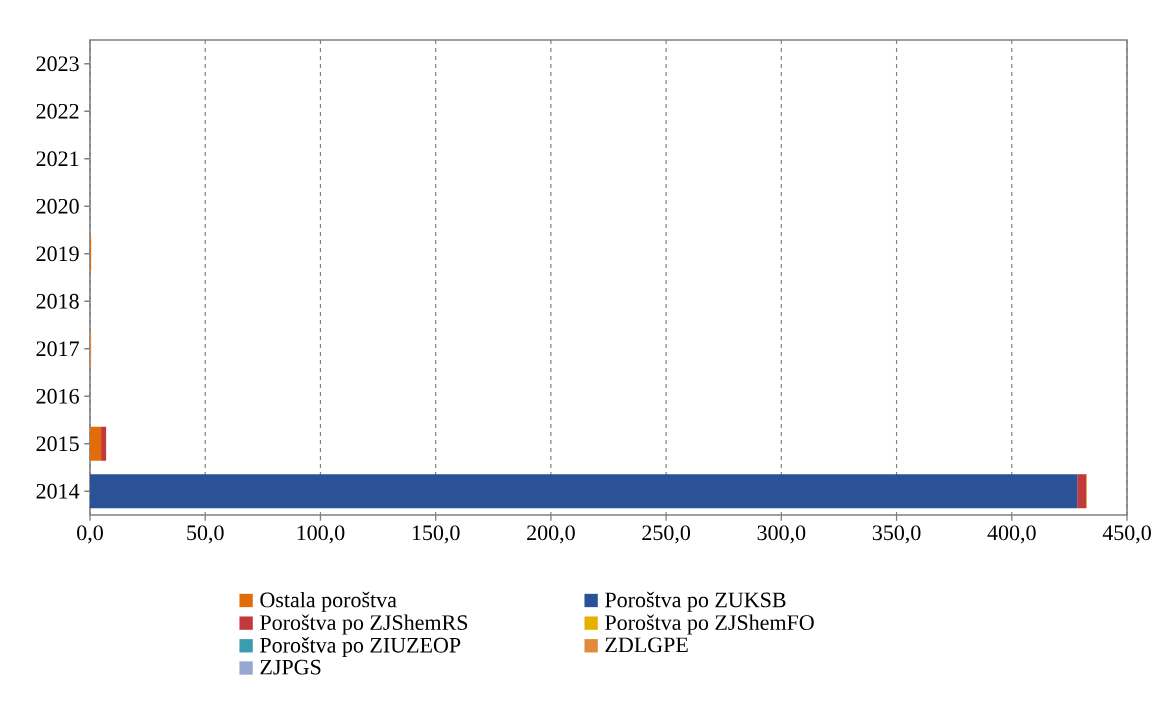  Describe the element at coordinates (57, 444) in the screenshot. I see `y-tick-label: 2015` at that location.